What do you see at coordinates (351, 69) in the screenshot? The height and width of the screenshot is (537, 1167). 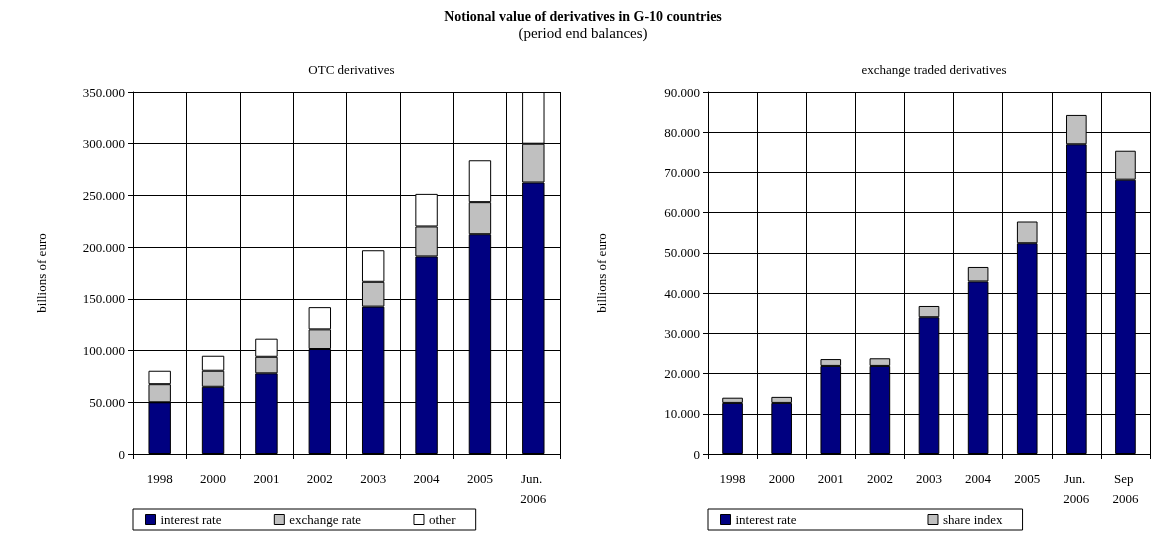 I see `chart-title: OTC derivatives` at bounding box center [351, 69].